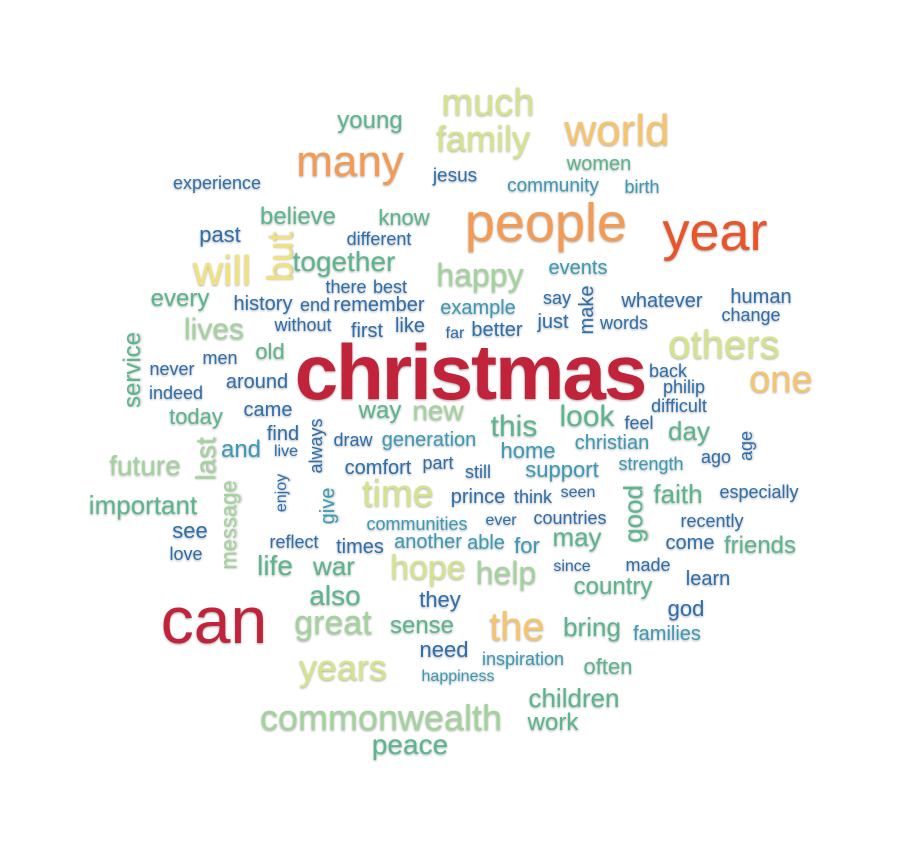  Describe the element at coordinates (613, 586) in the screenshot. I see `word-country: country` at that location.